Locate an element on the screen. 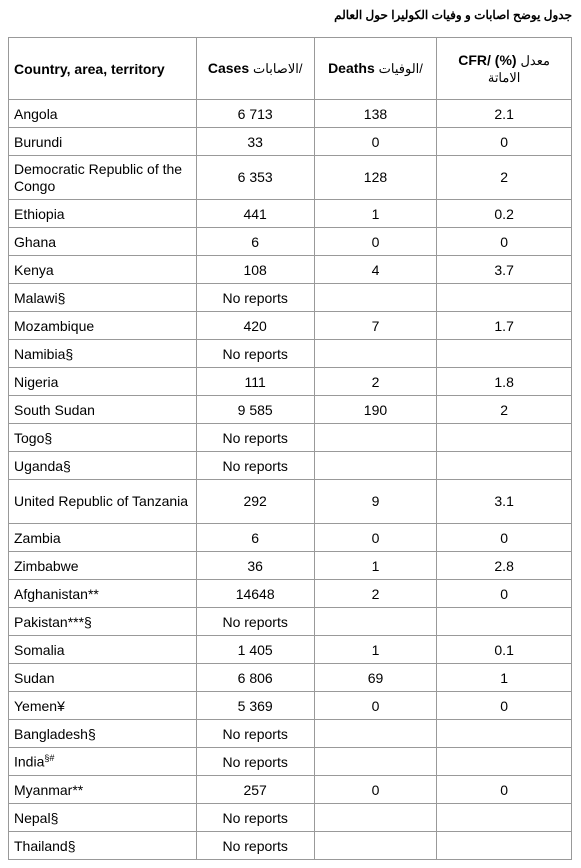 Image resolution: width=581 pixels, height=868 pixels. deaths-value: 4 is located at coordinates (375, 269).